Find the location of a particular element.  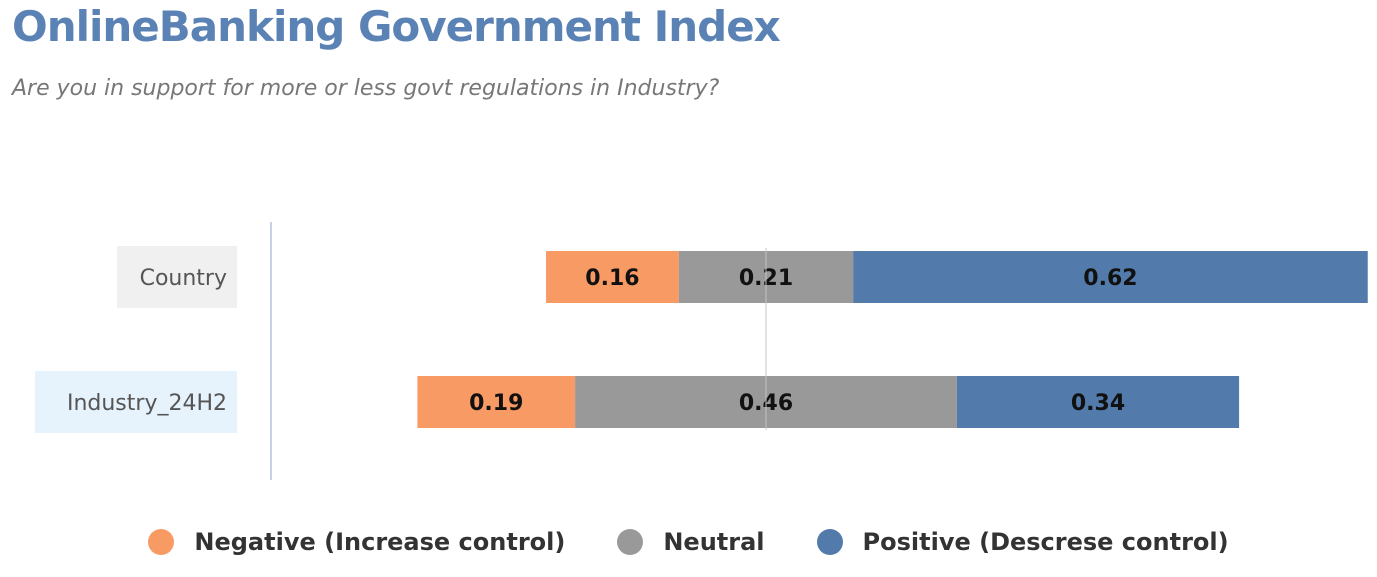

legend-item-neutral: Neutral is located at coordinates (691, 542).